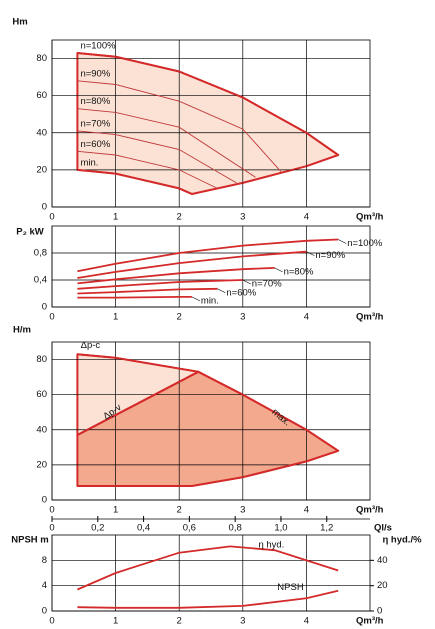 The height and width of the screenshot is (629, 435). I want to click on y-tick-label: 8, so click(44, 560).